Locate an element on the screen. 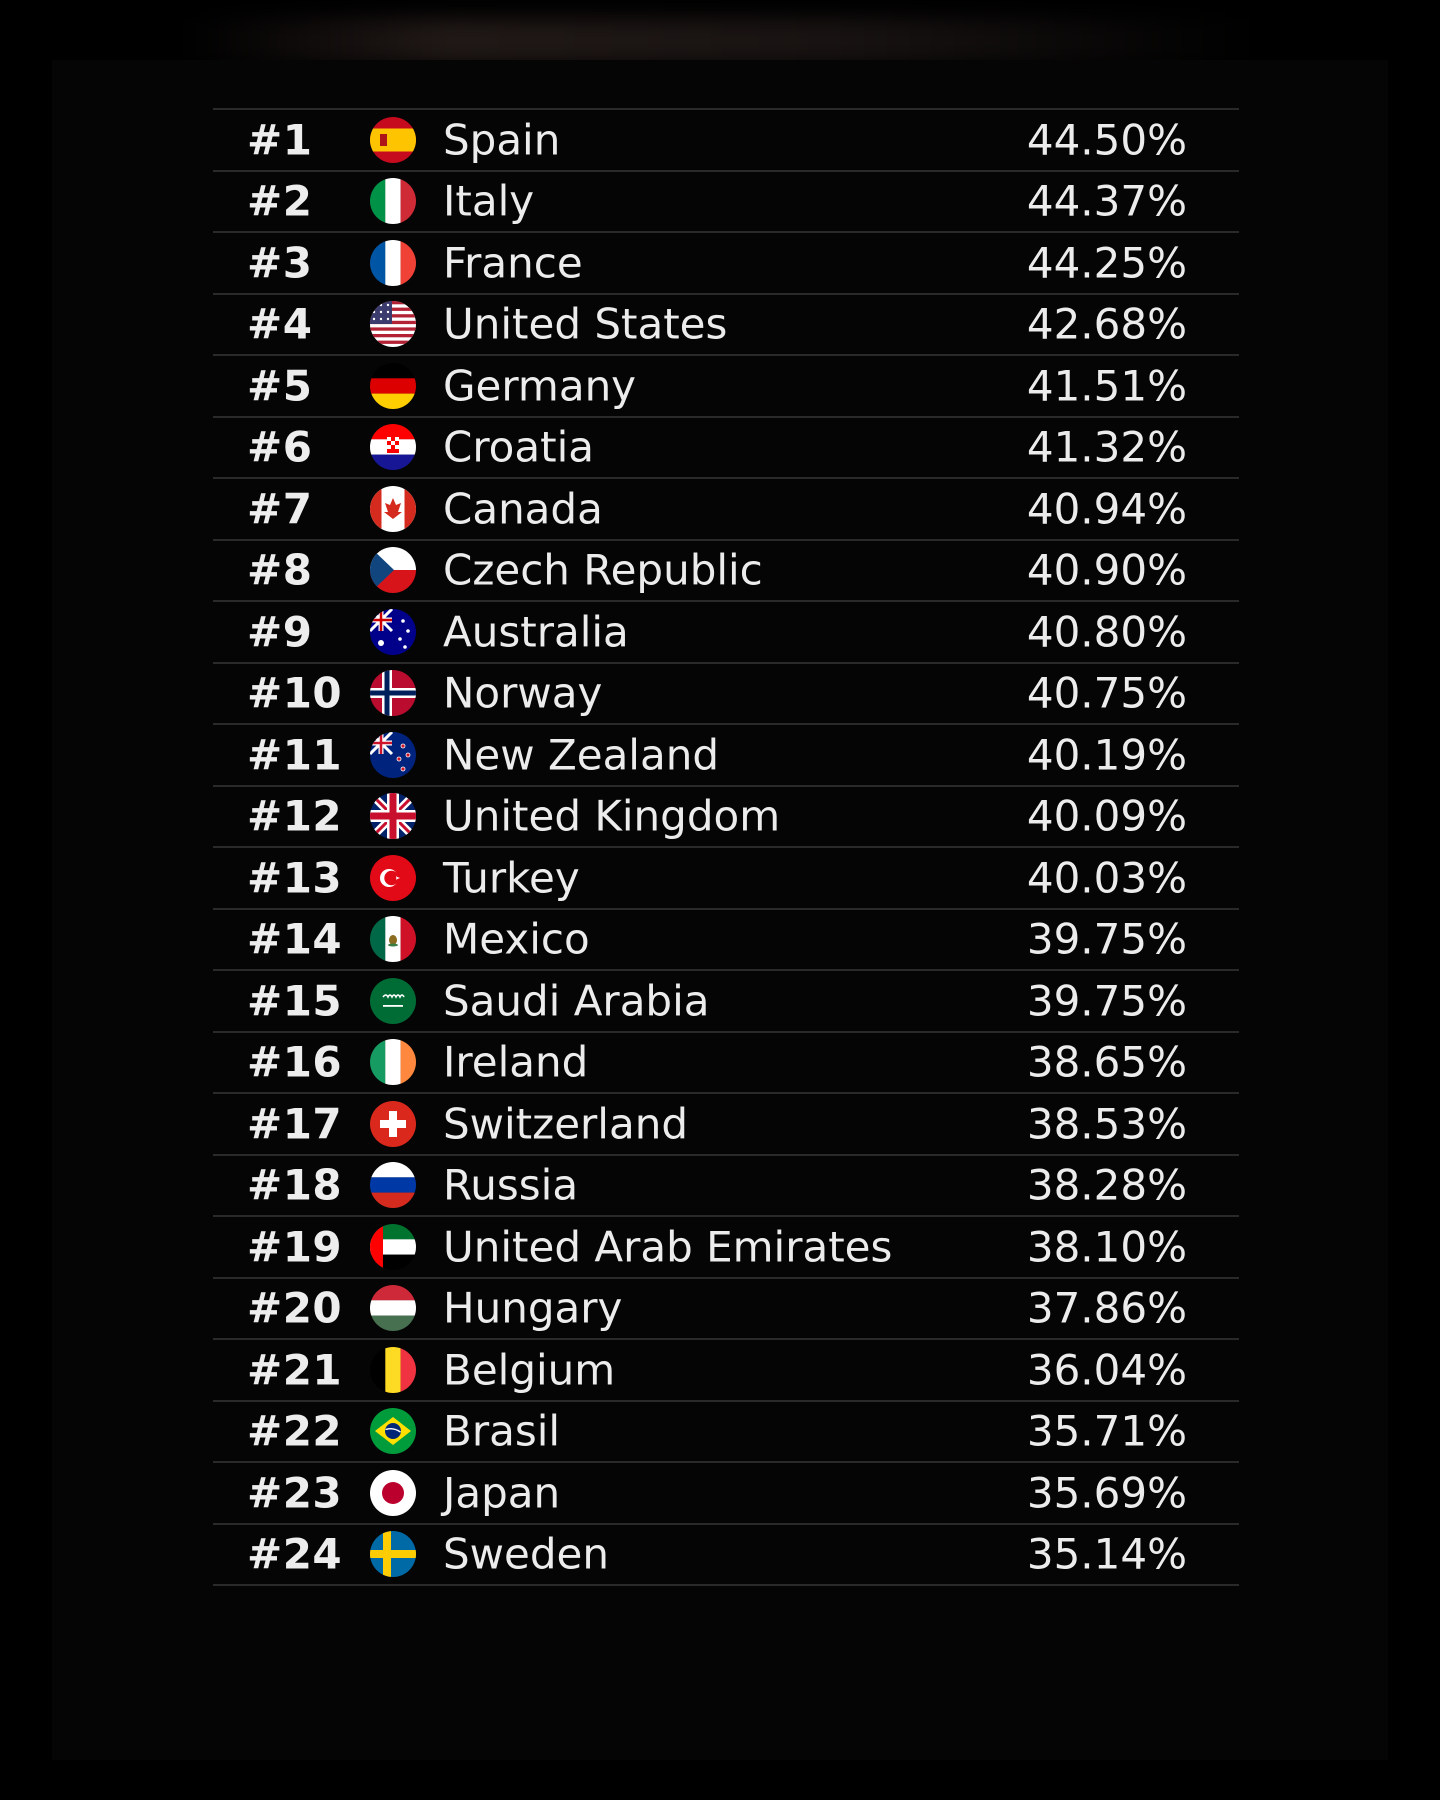 The height and width of the screenshot is (1800, 1440). table-row: #10 Norway 40.75% is located at coordinates (726, 694).